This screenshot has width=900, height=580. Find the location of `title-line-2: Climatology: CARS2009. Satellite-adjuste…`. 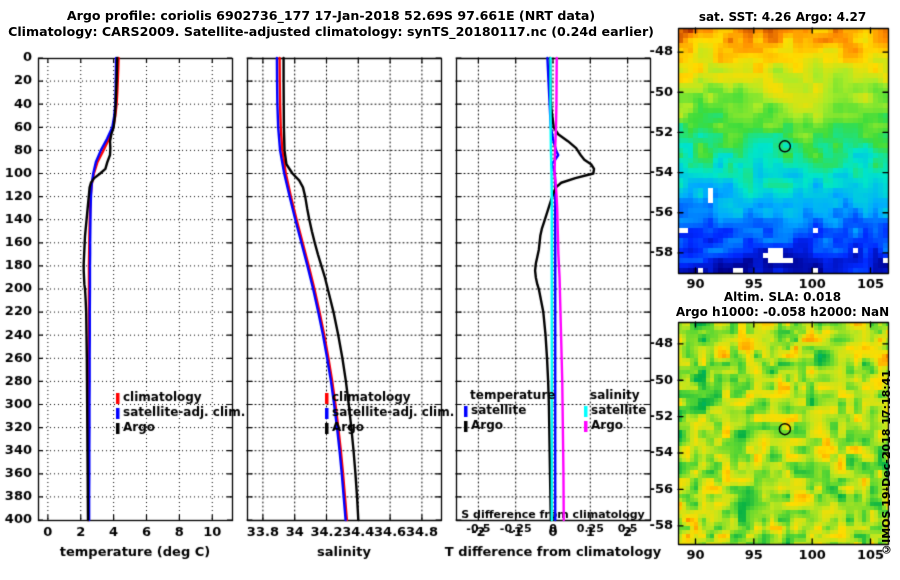

title-line-2: Climatology: CARS2009. Satellite-adjuste… is located at coordinates (331, 31).